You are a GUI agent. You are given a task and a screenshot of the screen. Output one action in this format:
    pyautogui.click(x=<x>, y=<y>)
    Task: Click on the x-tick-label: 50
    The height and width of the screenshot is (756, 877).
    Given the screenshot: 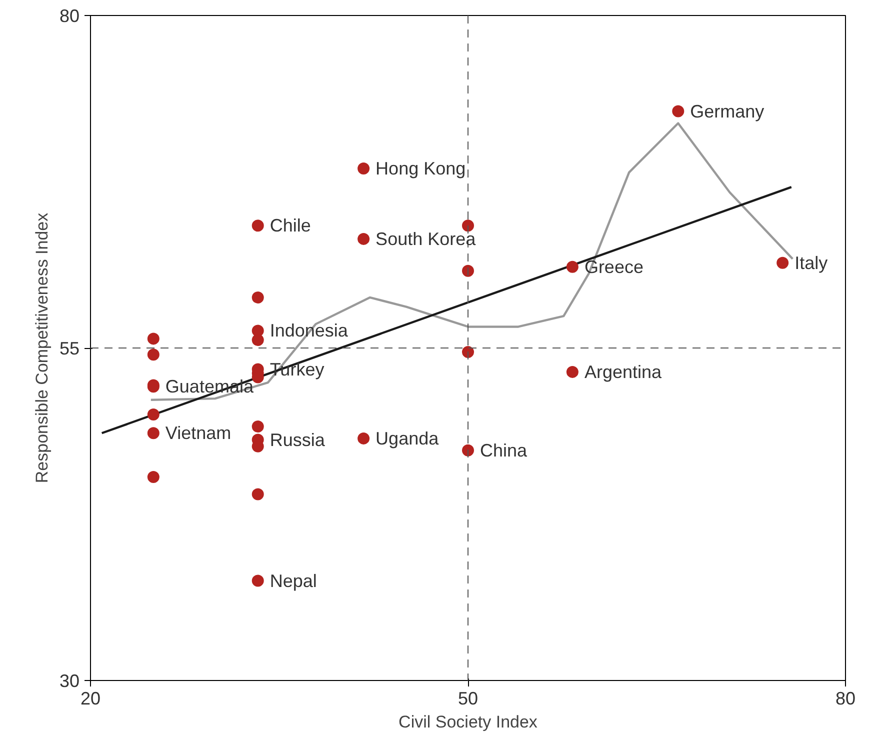 What is the action you would take?
    pyautogui.click(x=468, y=698)
    